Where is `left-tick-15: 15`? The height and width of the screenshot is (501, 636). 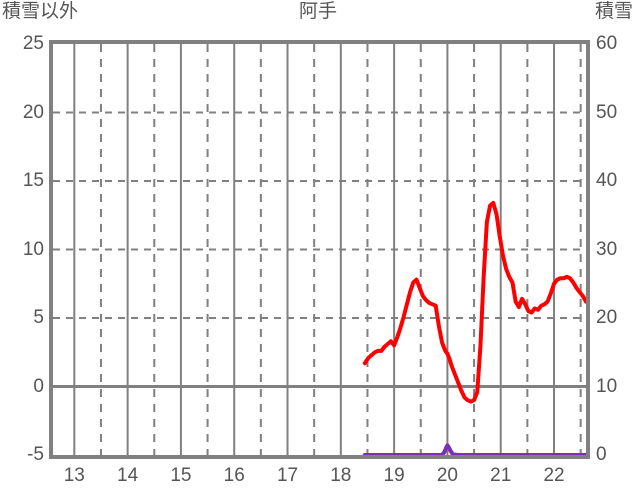 left-tick-15: 15 is located at coordinates (33, 180).